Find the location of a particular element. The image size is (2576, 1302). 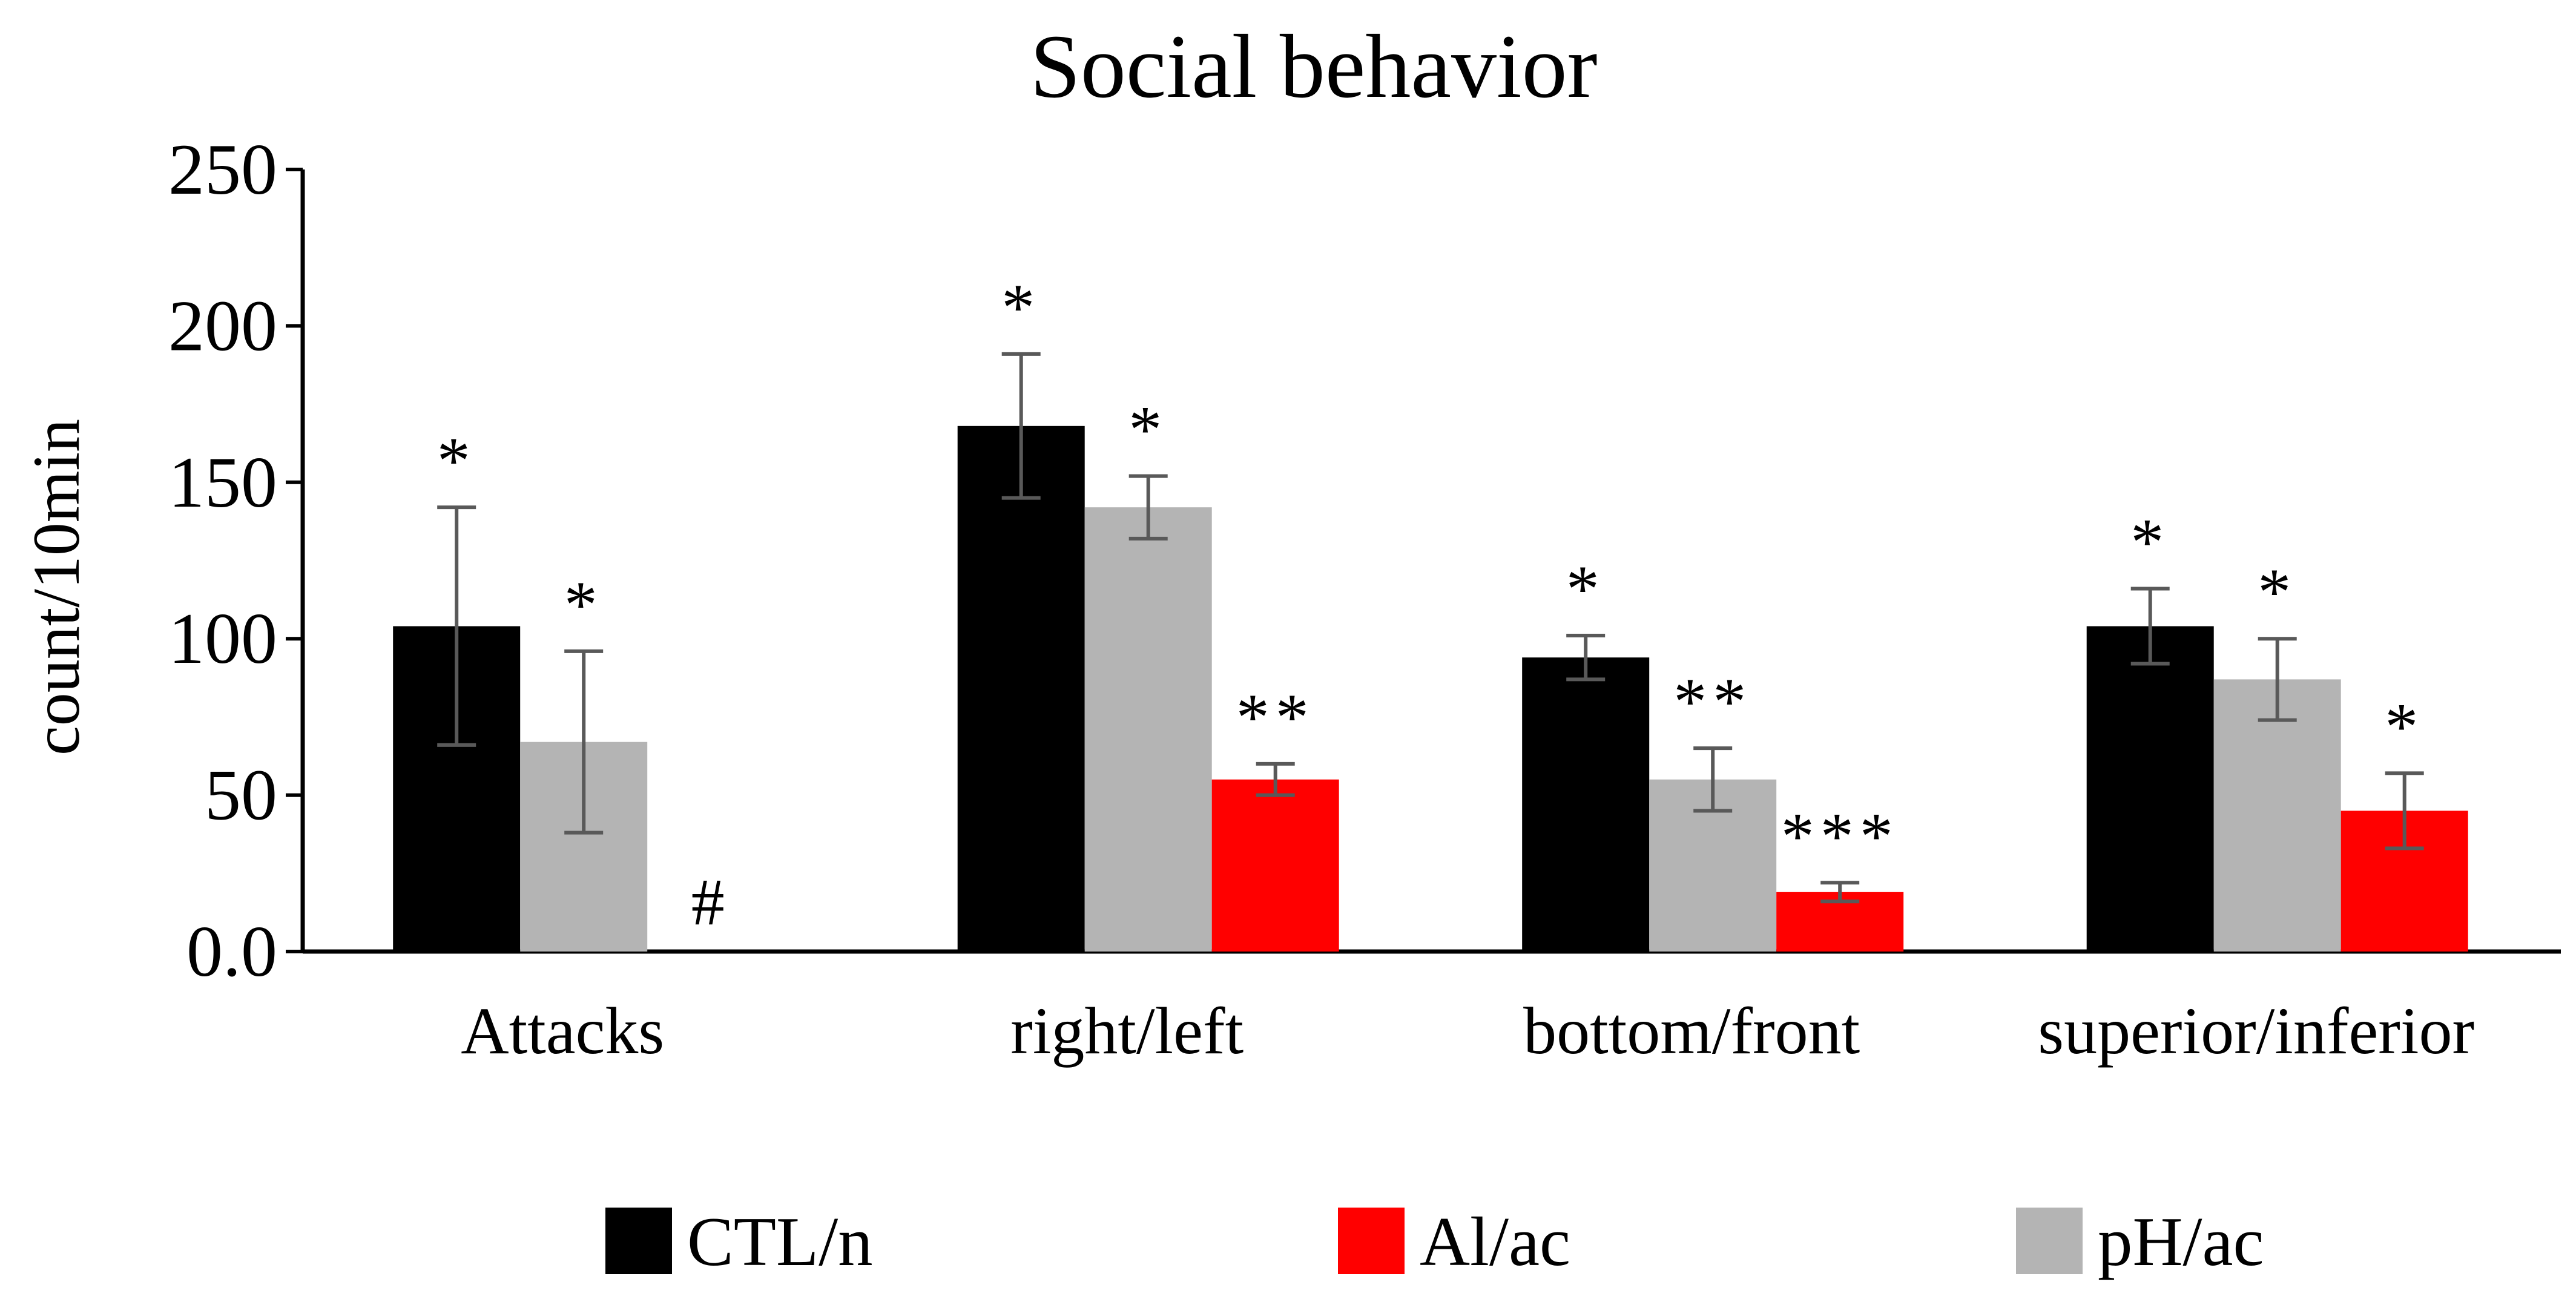

legend: CTL/n Al/ac pH/ac is located at coordinates (1434, 1241).